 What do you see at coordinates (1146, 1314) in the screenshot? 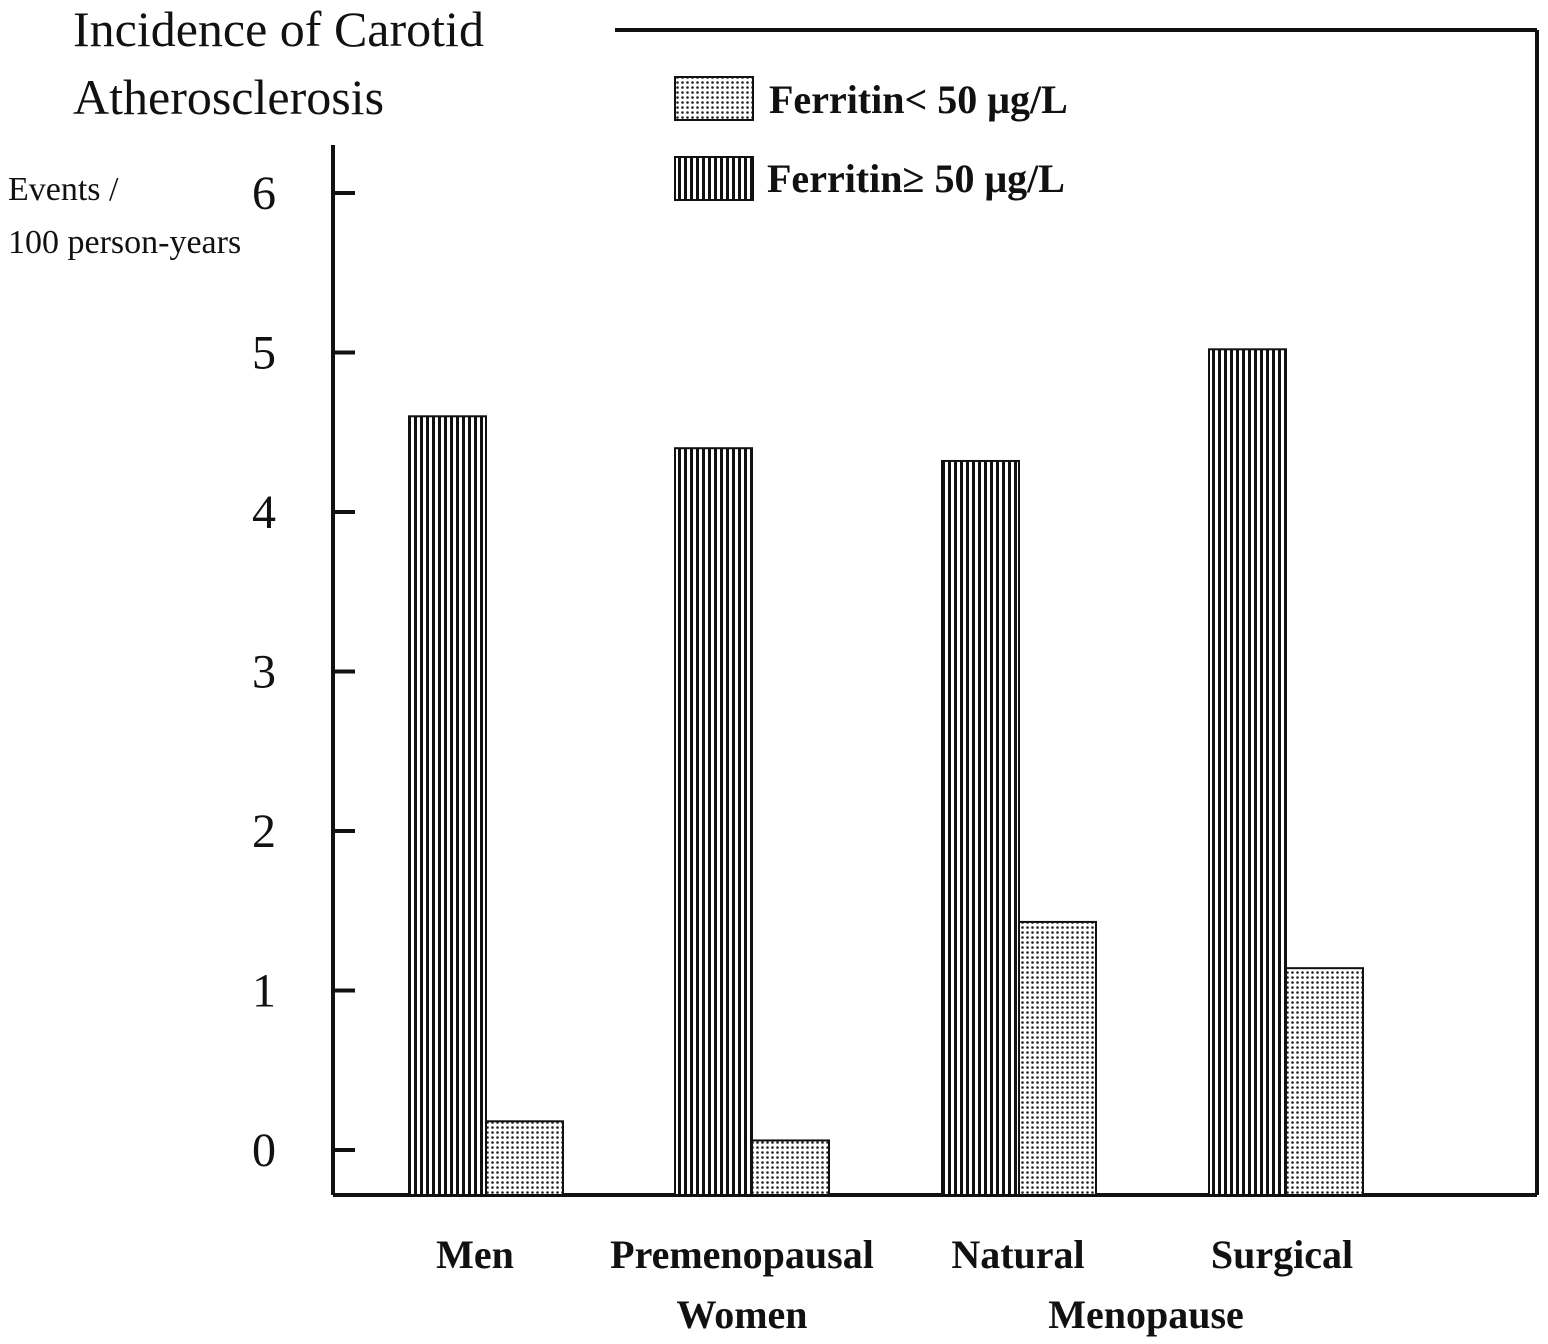
I see `x-group-label-menopause: Menopause` at bounding box center [1146, 1314].